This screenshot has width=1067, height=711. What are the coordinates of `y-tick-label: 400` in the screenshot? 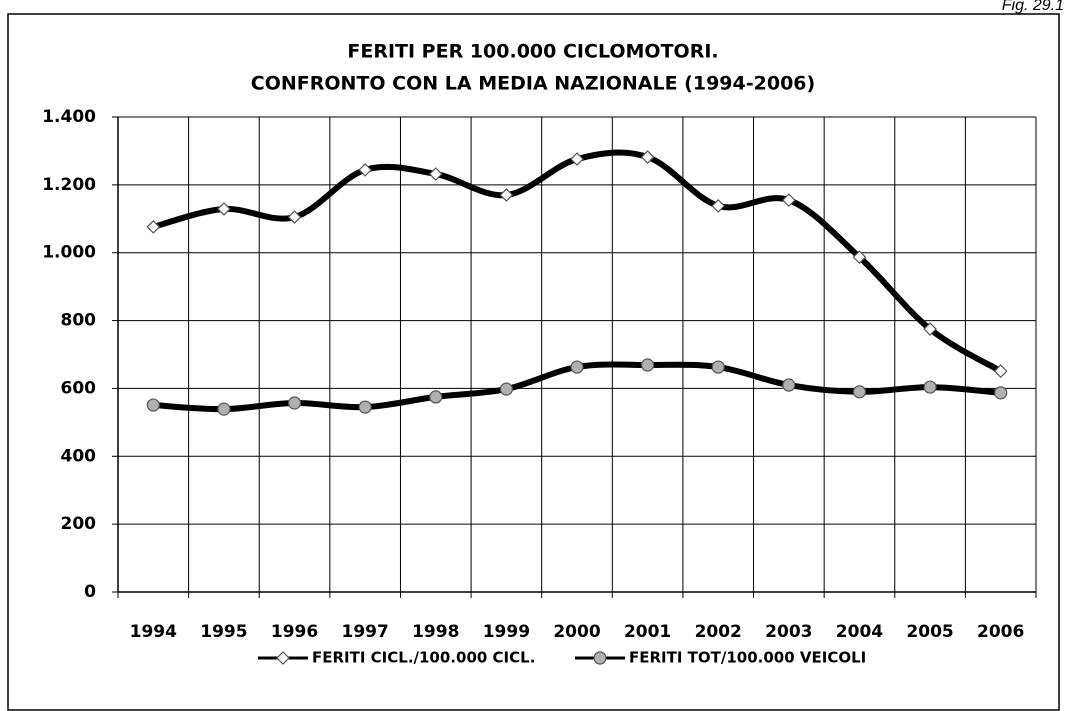 It's located at (79, 456).